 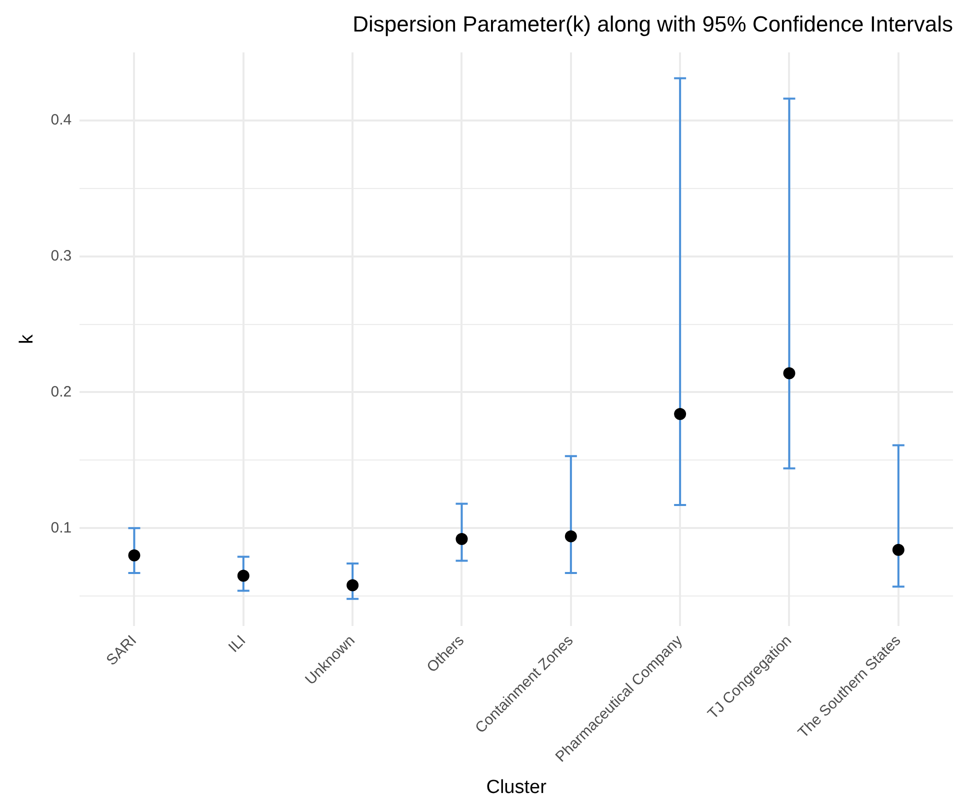 I want to click on x-tick-label: ILI, so click(x=237, y=644).